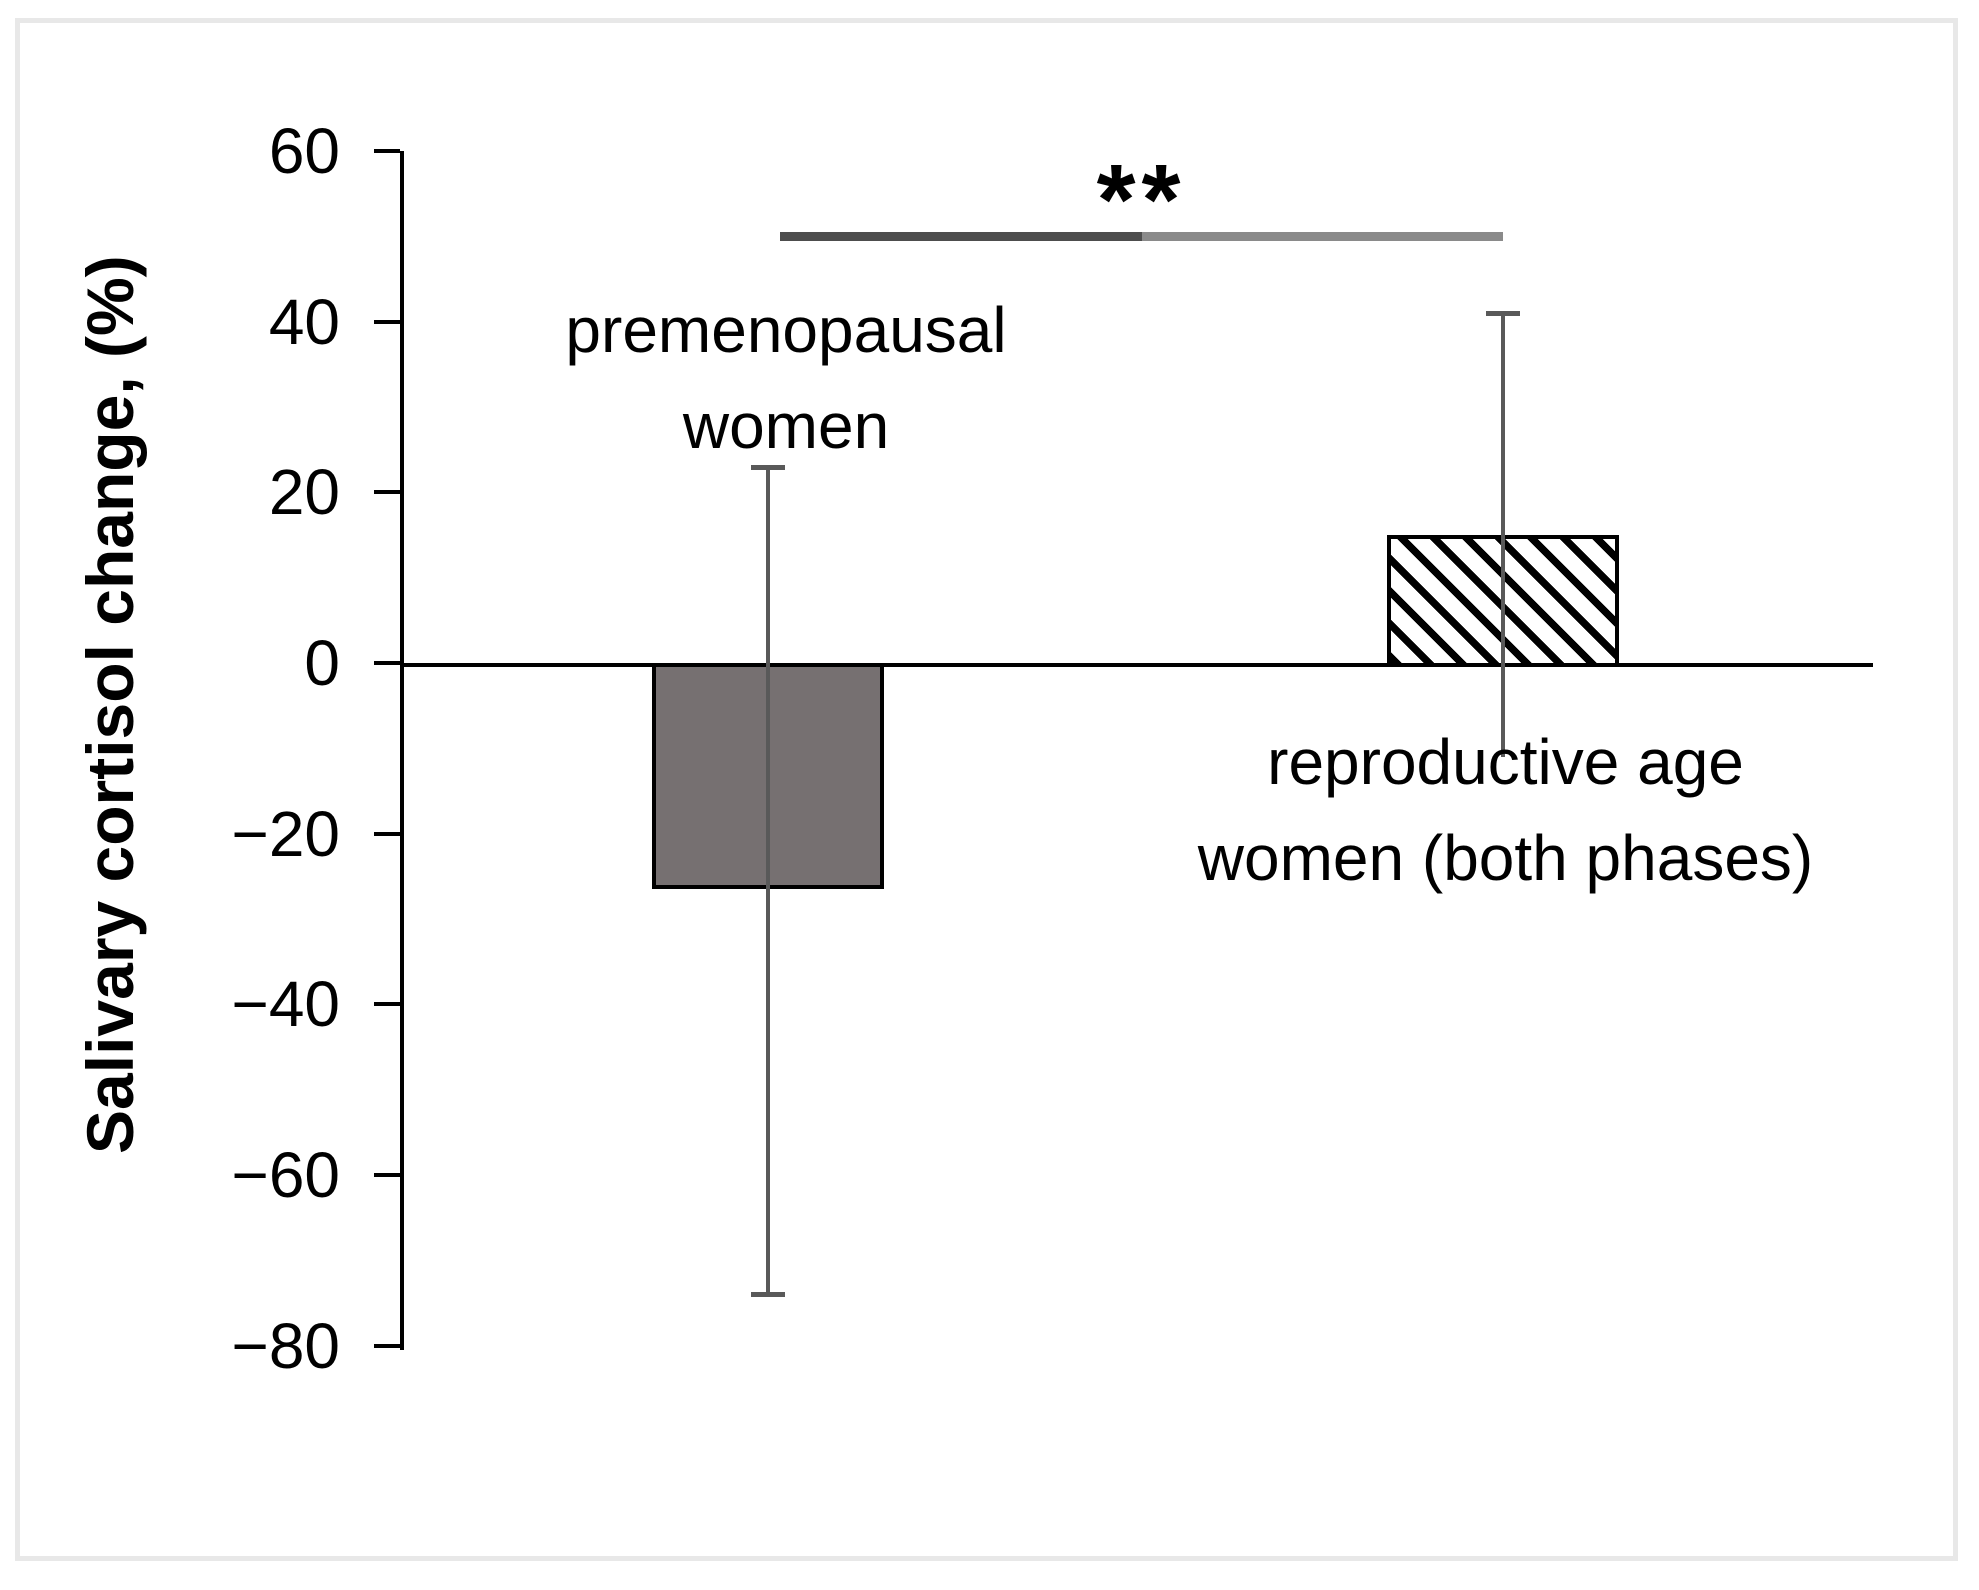 The width and height of the screenshot is (1979, 1590). I want to click on x-axis-line, so click(1136, 665).